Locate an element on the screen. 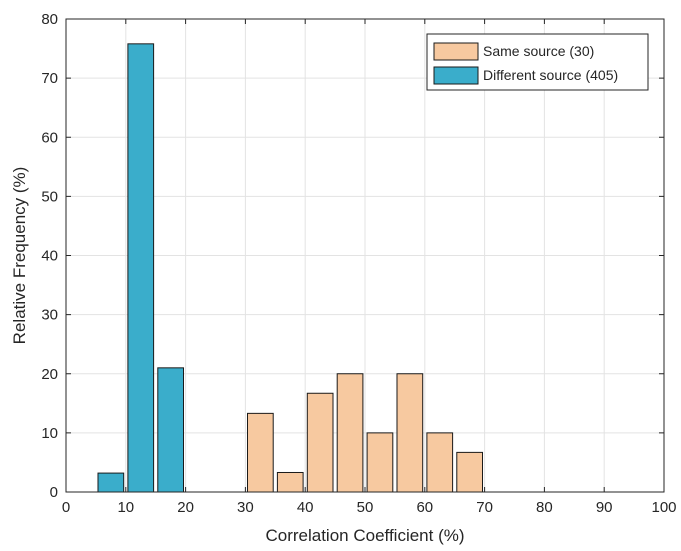  legend-label: Different source (405) is located at coordinates (550, 75).